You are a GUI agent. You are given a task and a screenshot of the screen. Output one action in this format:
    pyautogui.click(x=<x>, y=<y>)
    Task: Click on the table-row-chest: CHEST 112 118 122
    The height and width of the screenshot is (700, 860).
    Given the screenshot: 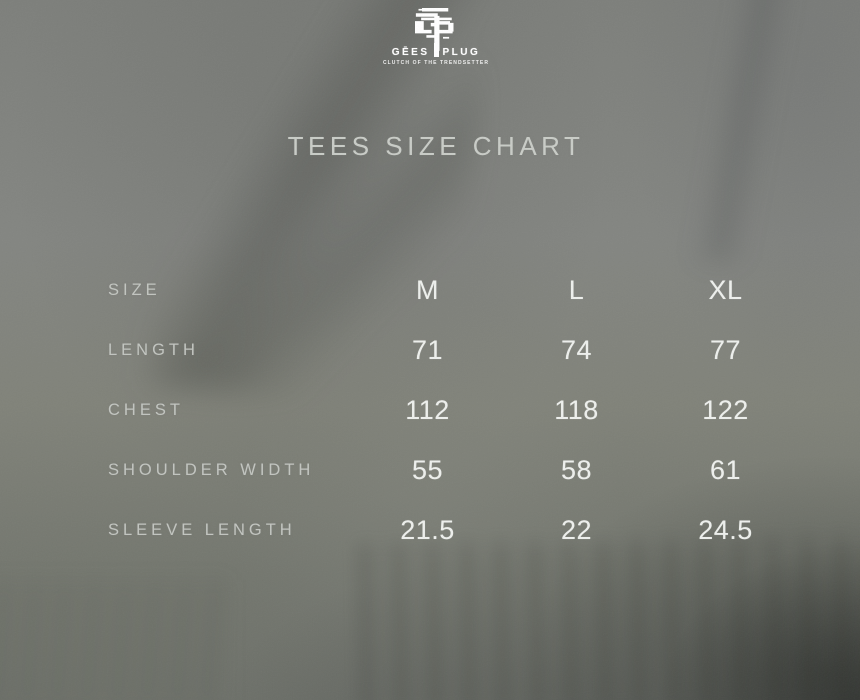 What is the action you would take?
    pyautogui.click(x=444, y=410)
    